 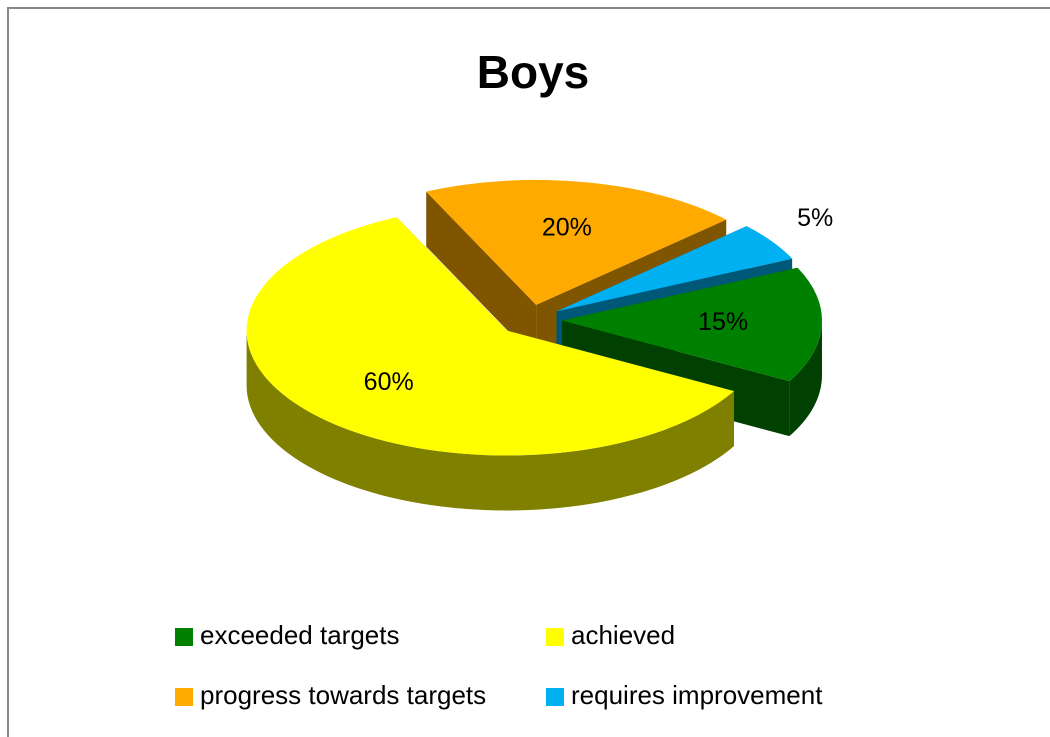 I want to click on legend-label: requires improvement, so click(x=697, y=695).